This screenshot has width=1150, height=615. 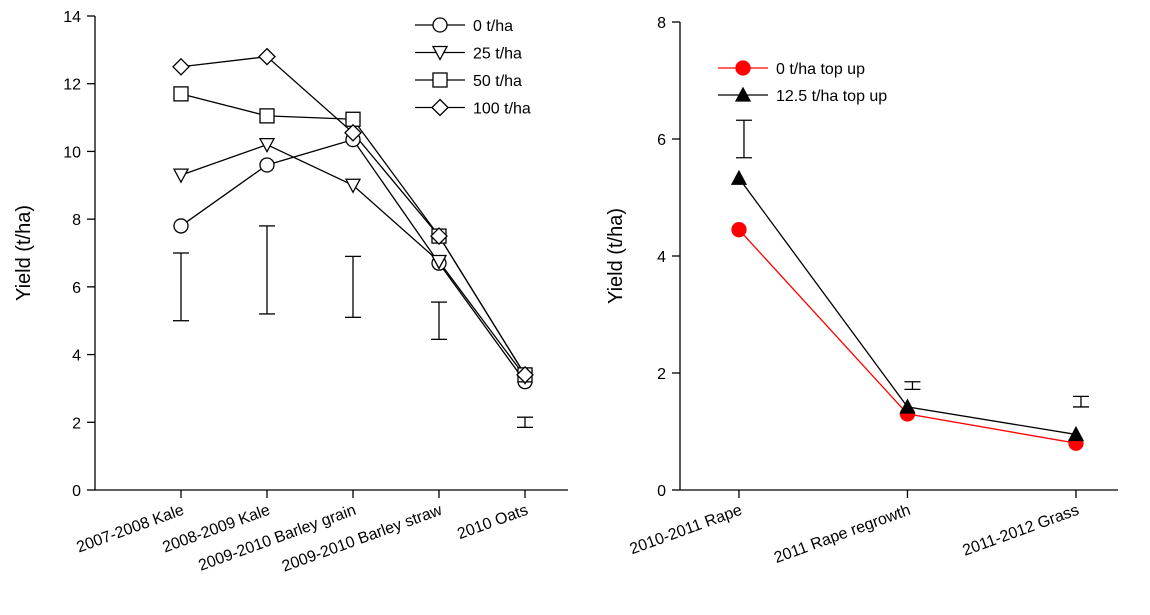 What do you see at coordinates (686, 530) in the screenshot?
I see `x-tick-label: 2010-2011 Rape` at bounding box center [686, 530].